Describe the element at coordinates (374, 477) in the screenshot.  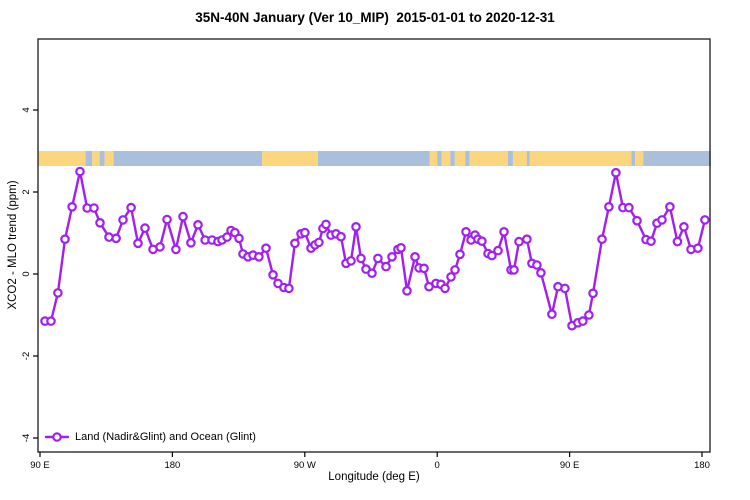
I see `x-axis-title: Longitude (deg E)` at that location.